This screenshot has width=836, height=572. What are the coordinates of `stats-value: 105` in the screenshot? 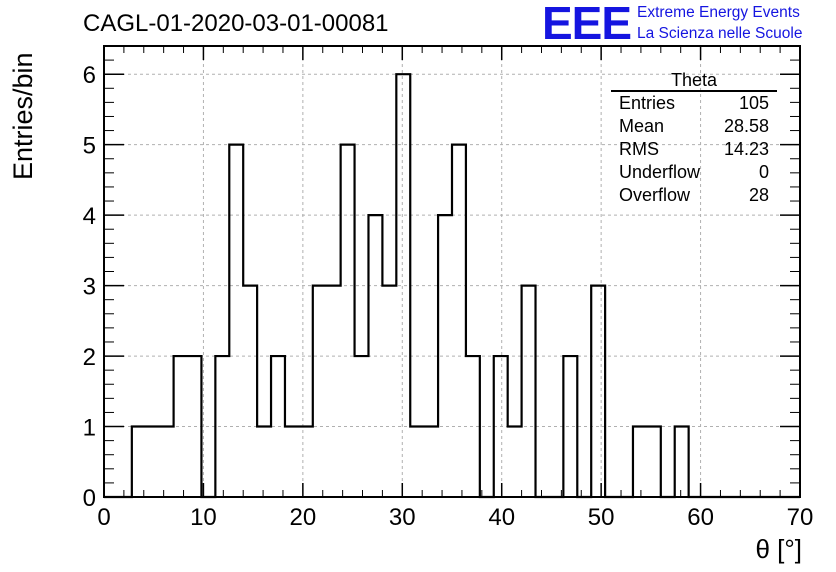 It's located at (753, 103).